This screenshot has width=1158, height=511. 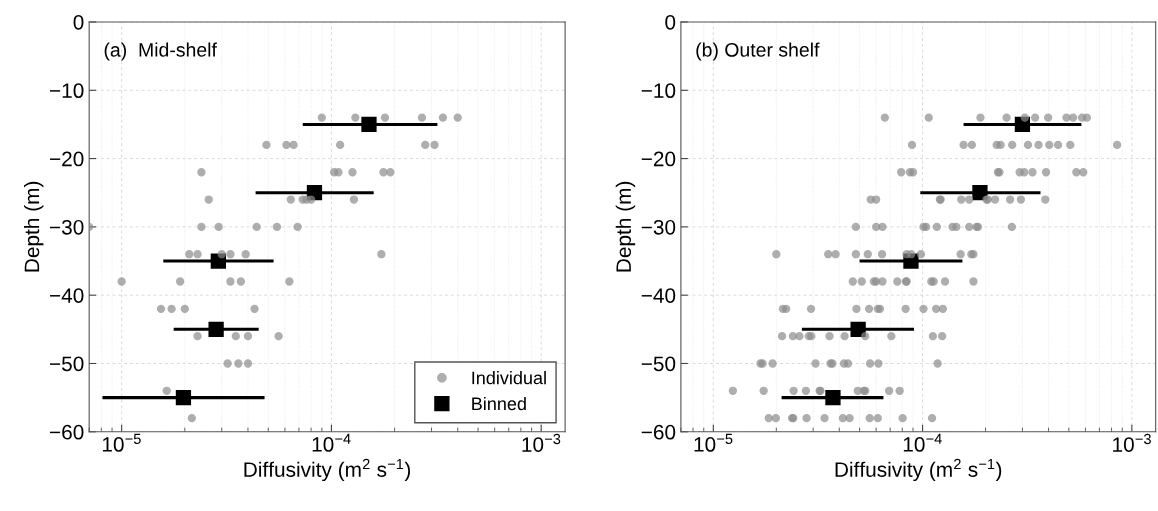 I want to click on annotation: (a) Mid-shelf, so click(x=160, y=51).